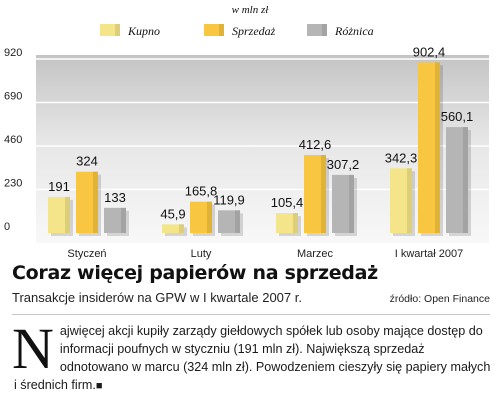 The width and height of the screenshot is (500, 412). I want to click on source-note: źródło: Open Finance, so click(439, 299).